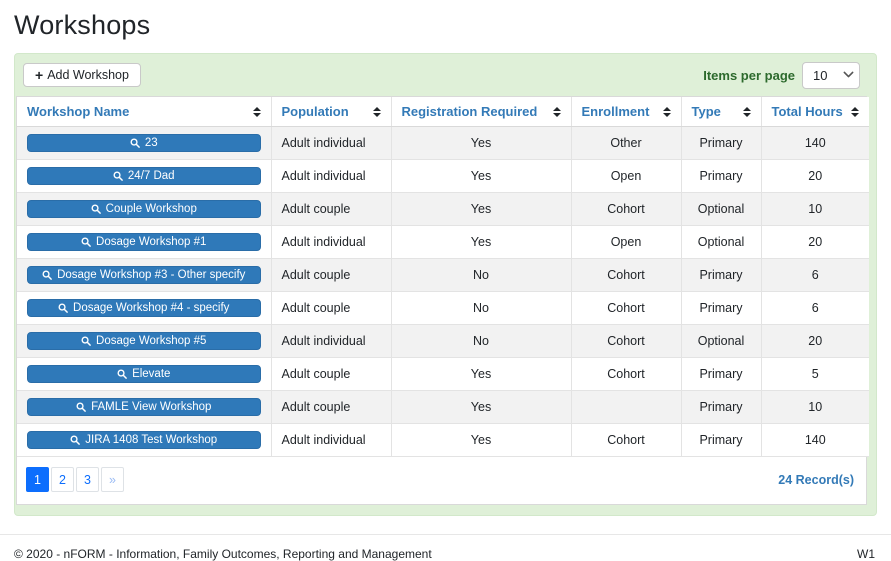  What do you see at coordinates (481, 112) in the screenshot?
I see `column-header-registration-required: Registration Required` at bounding box center [481, 112].